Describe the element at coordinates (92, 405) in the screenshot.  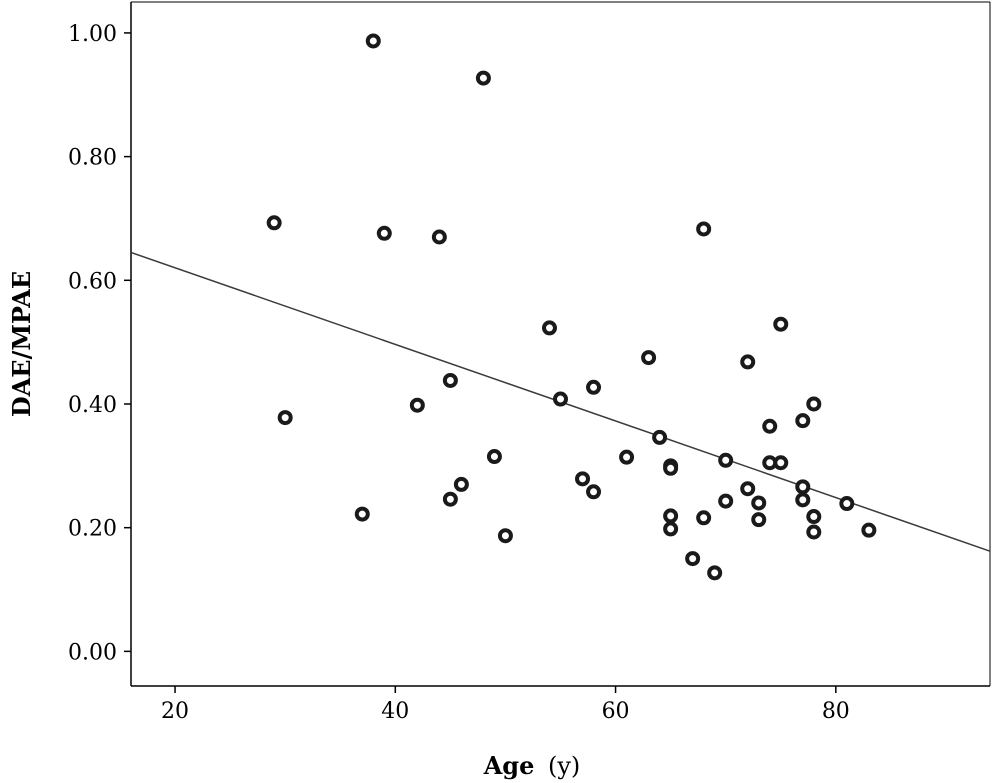
I see `y-tick-label: 0.40` at that location.